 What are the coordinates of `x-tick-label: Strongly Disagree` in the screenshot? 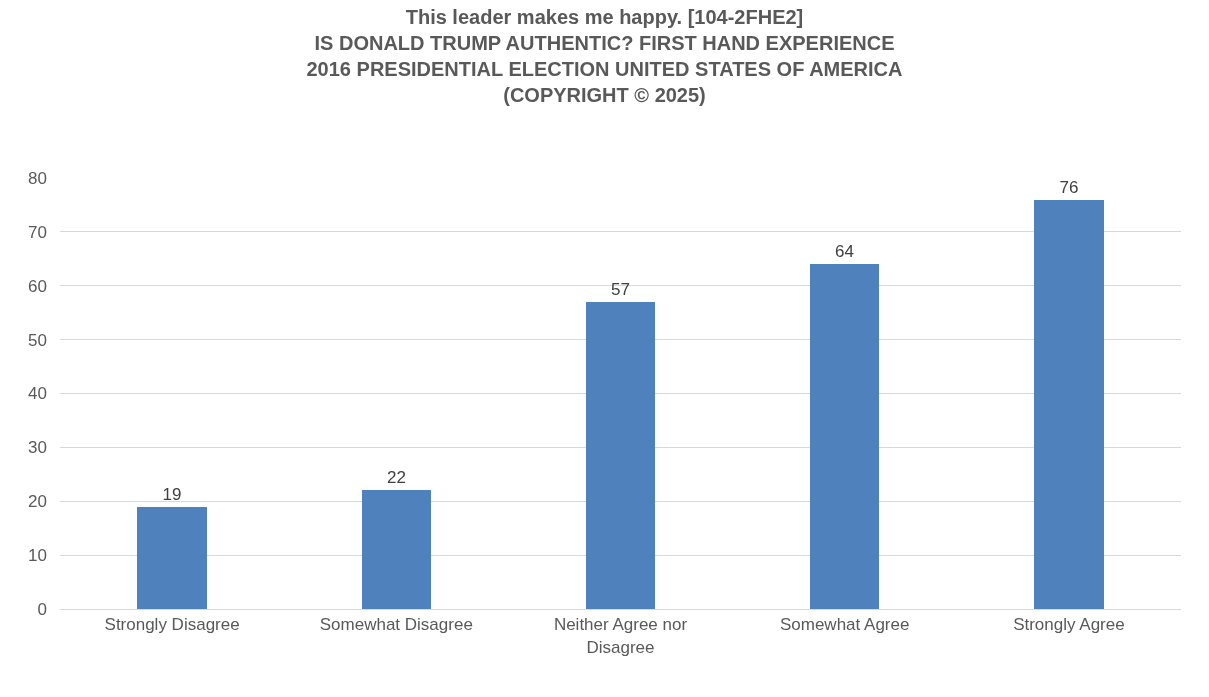 It's located at (172, 625).